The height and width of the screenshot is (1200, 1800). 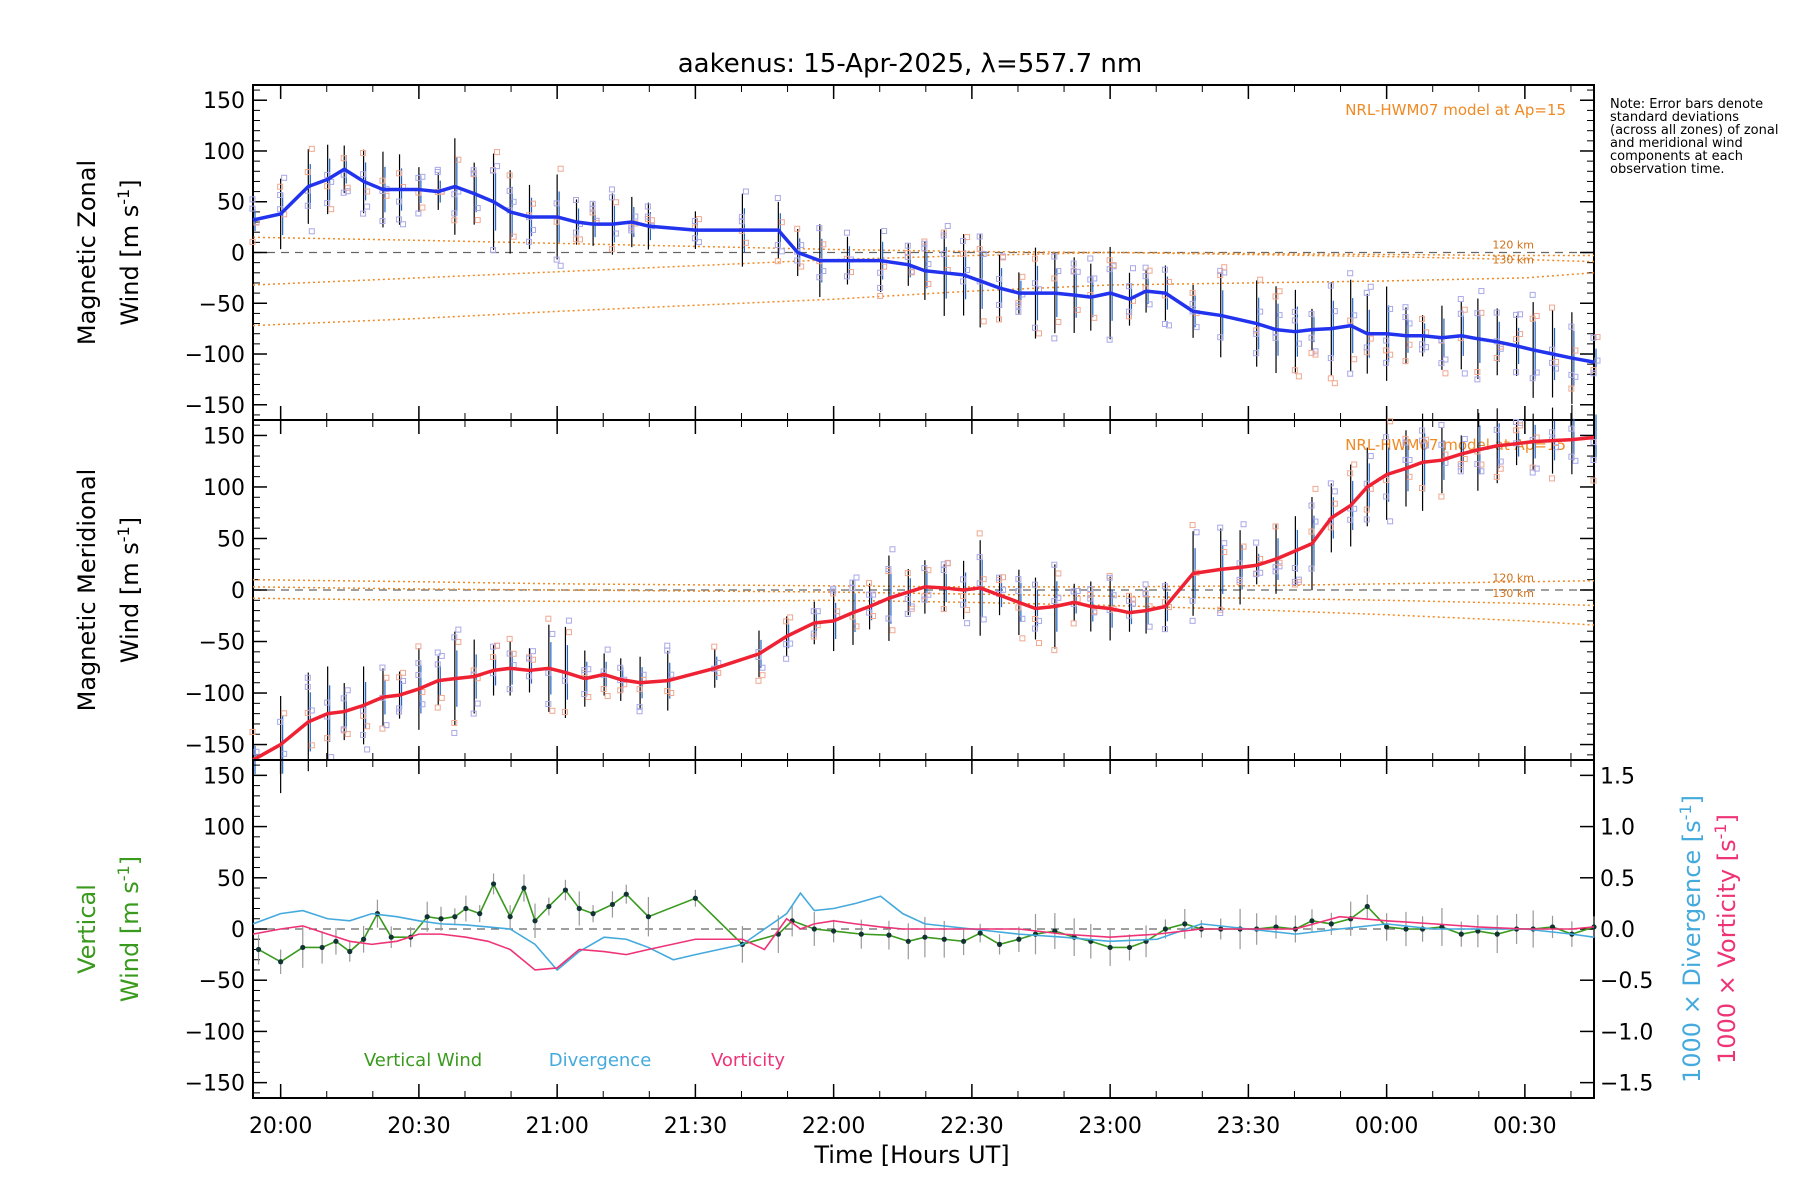 I want to click on x-tick-label: 21:30, so click(x=695, y=1126).